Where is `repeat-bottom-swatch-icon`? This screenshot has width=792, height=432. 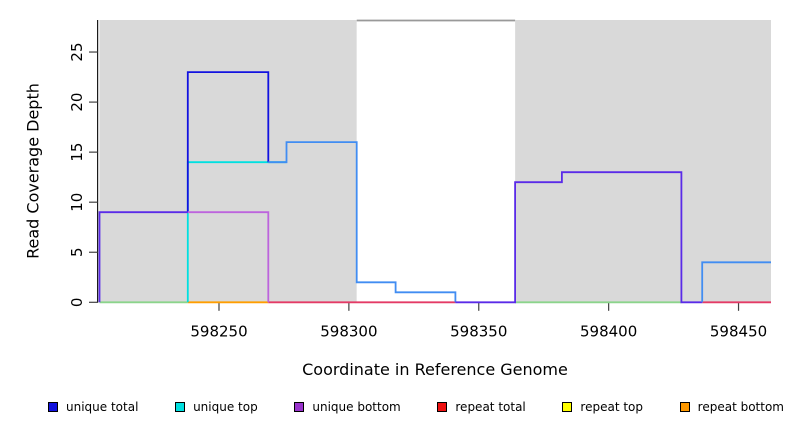
repeat-bottom-swatch-icon is located at coordinates (684, 407).